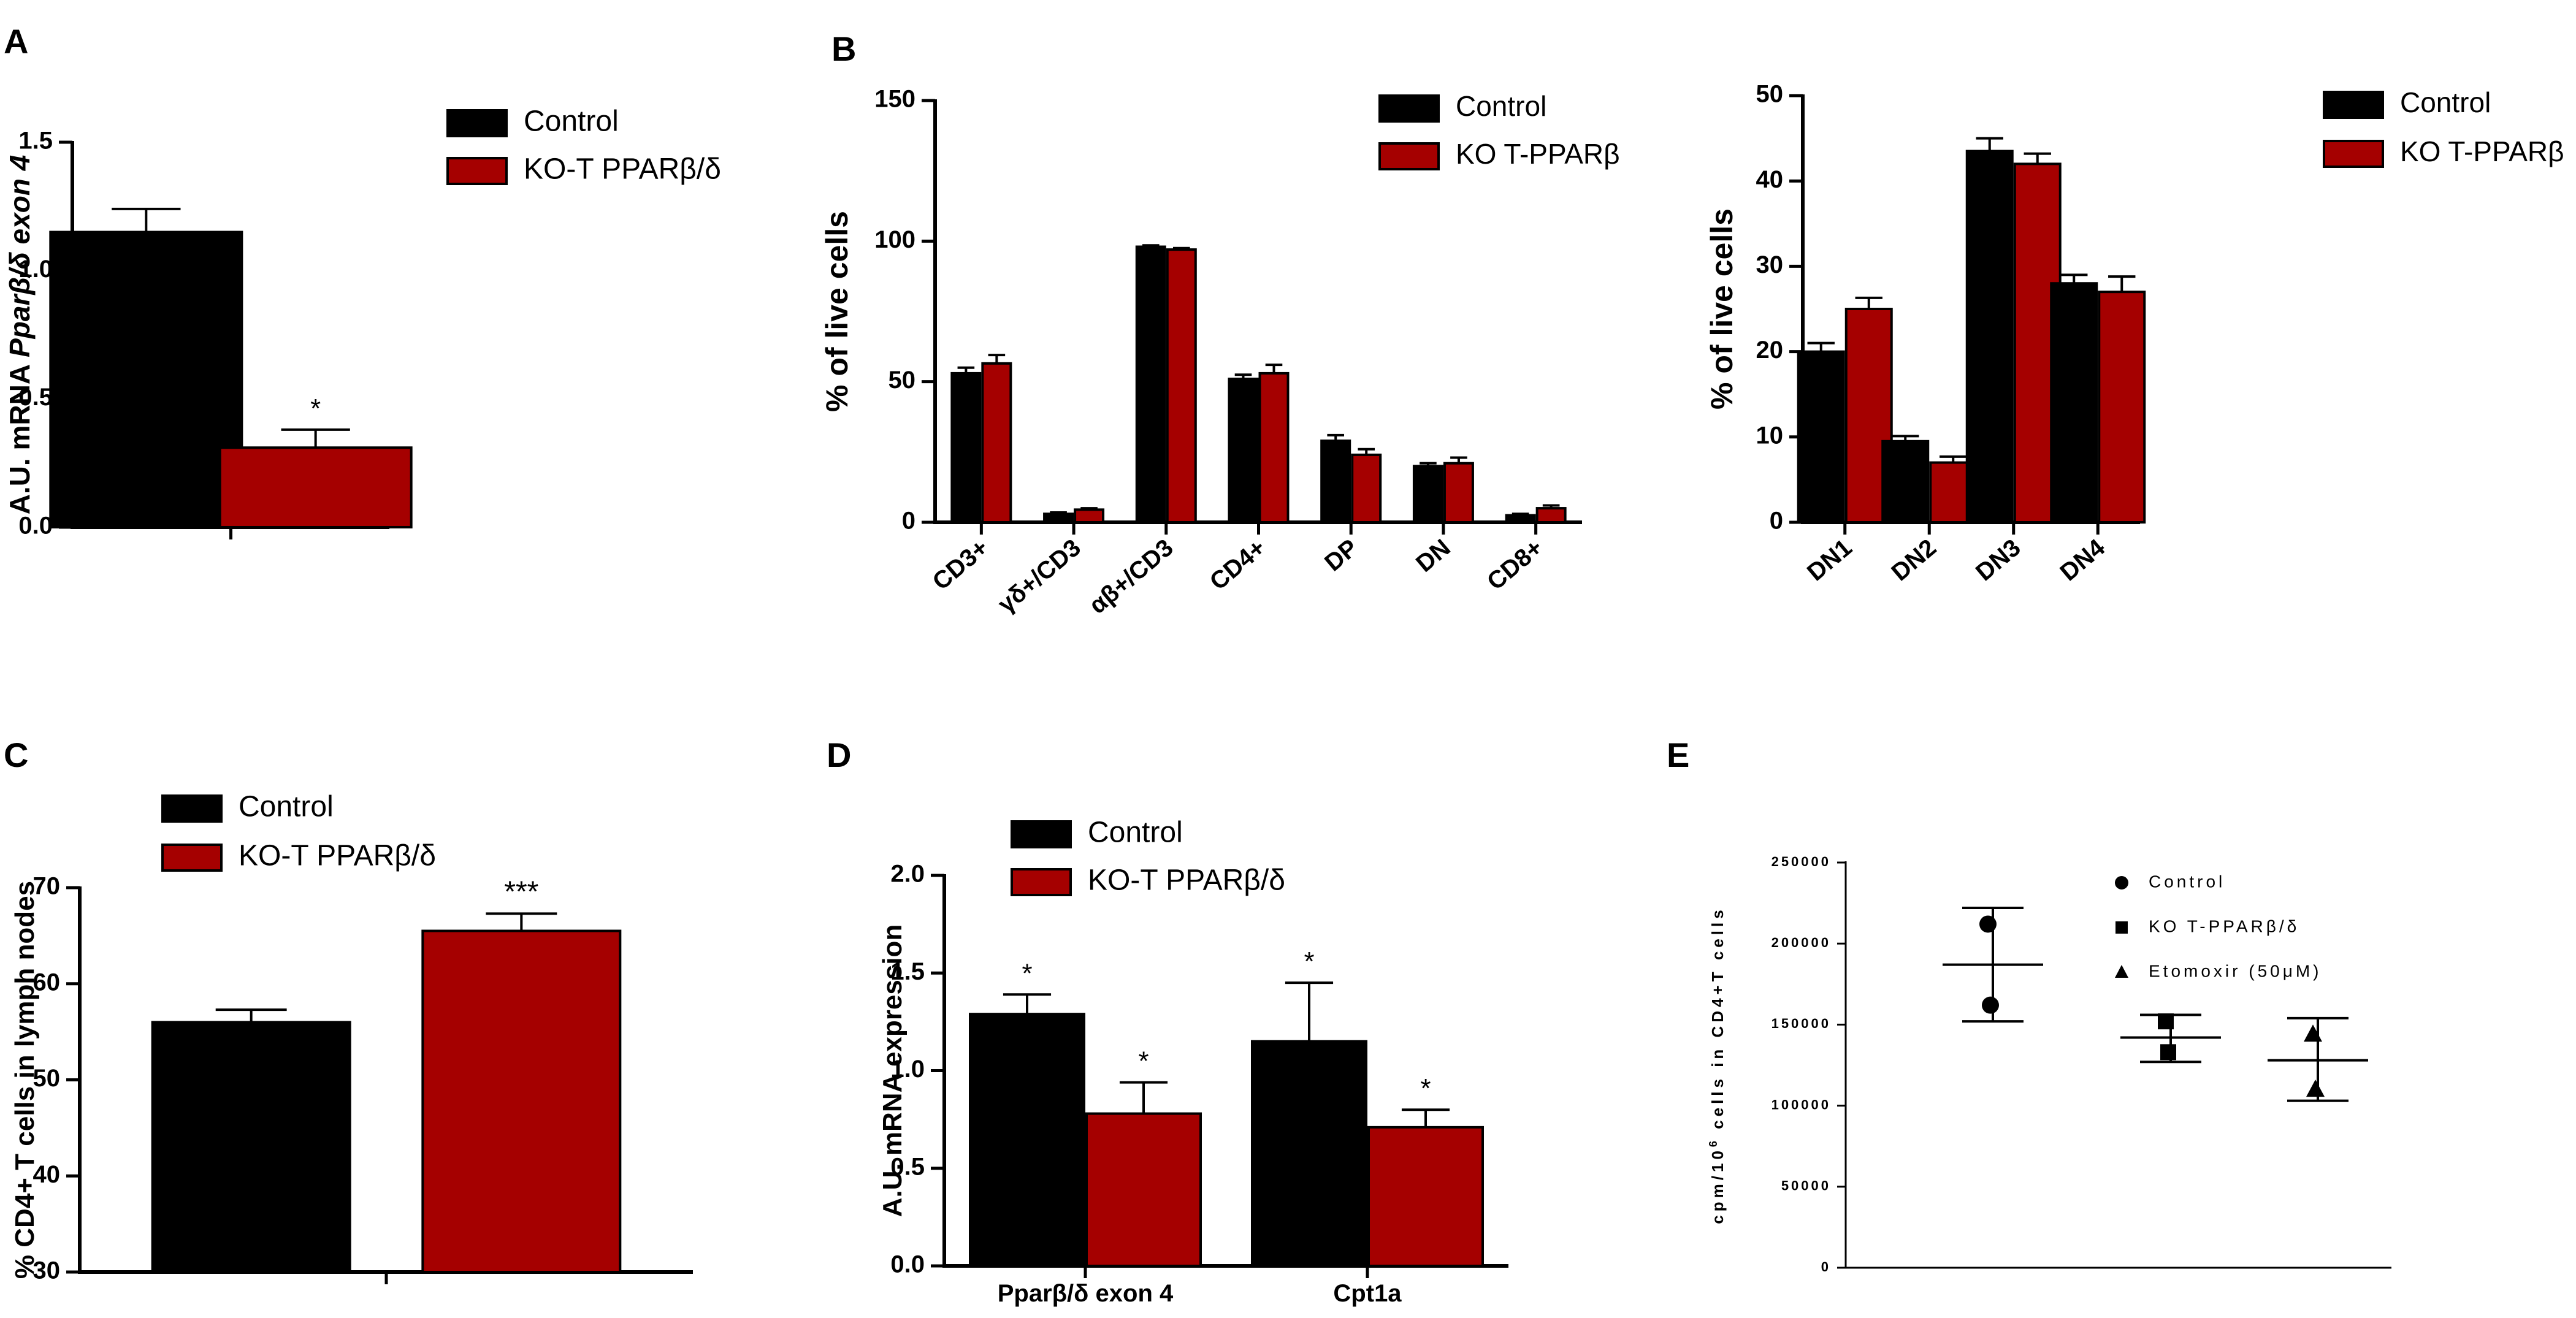 This screenshot has height=1318, width=2576. I want to click on y-tick-label: 150, so click(894, 99).